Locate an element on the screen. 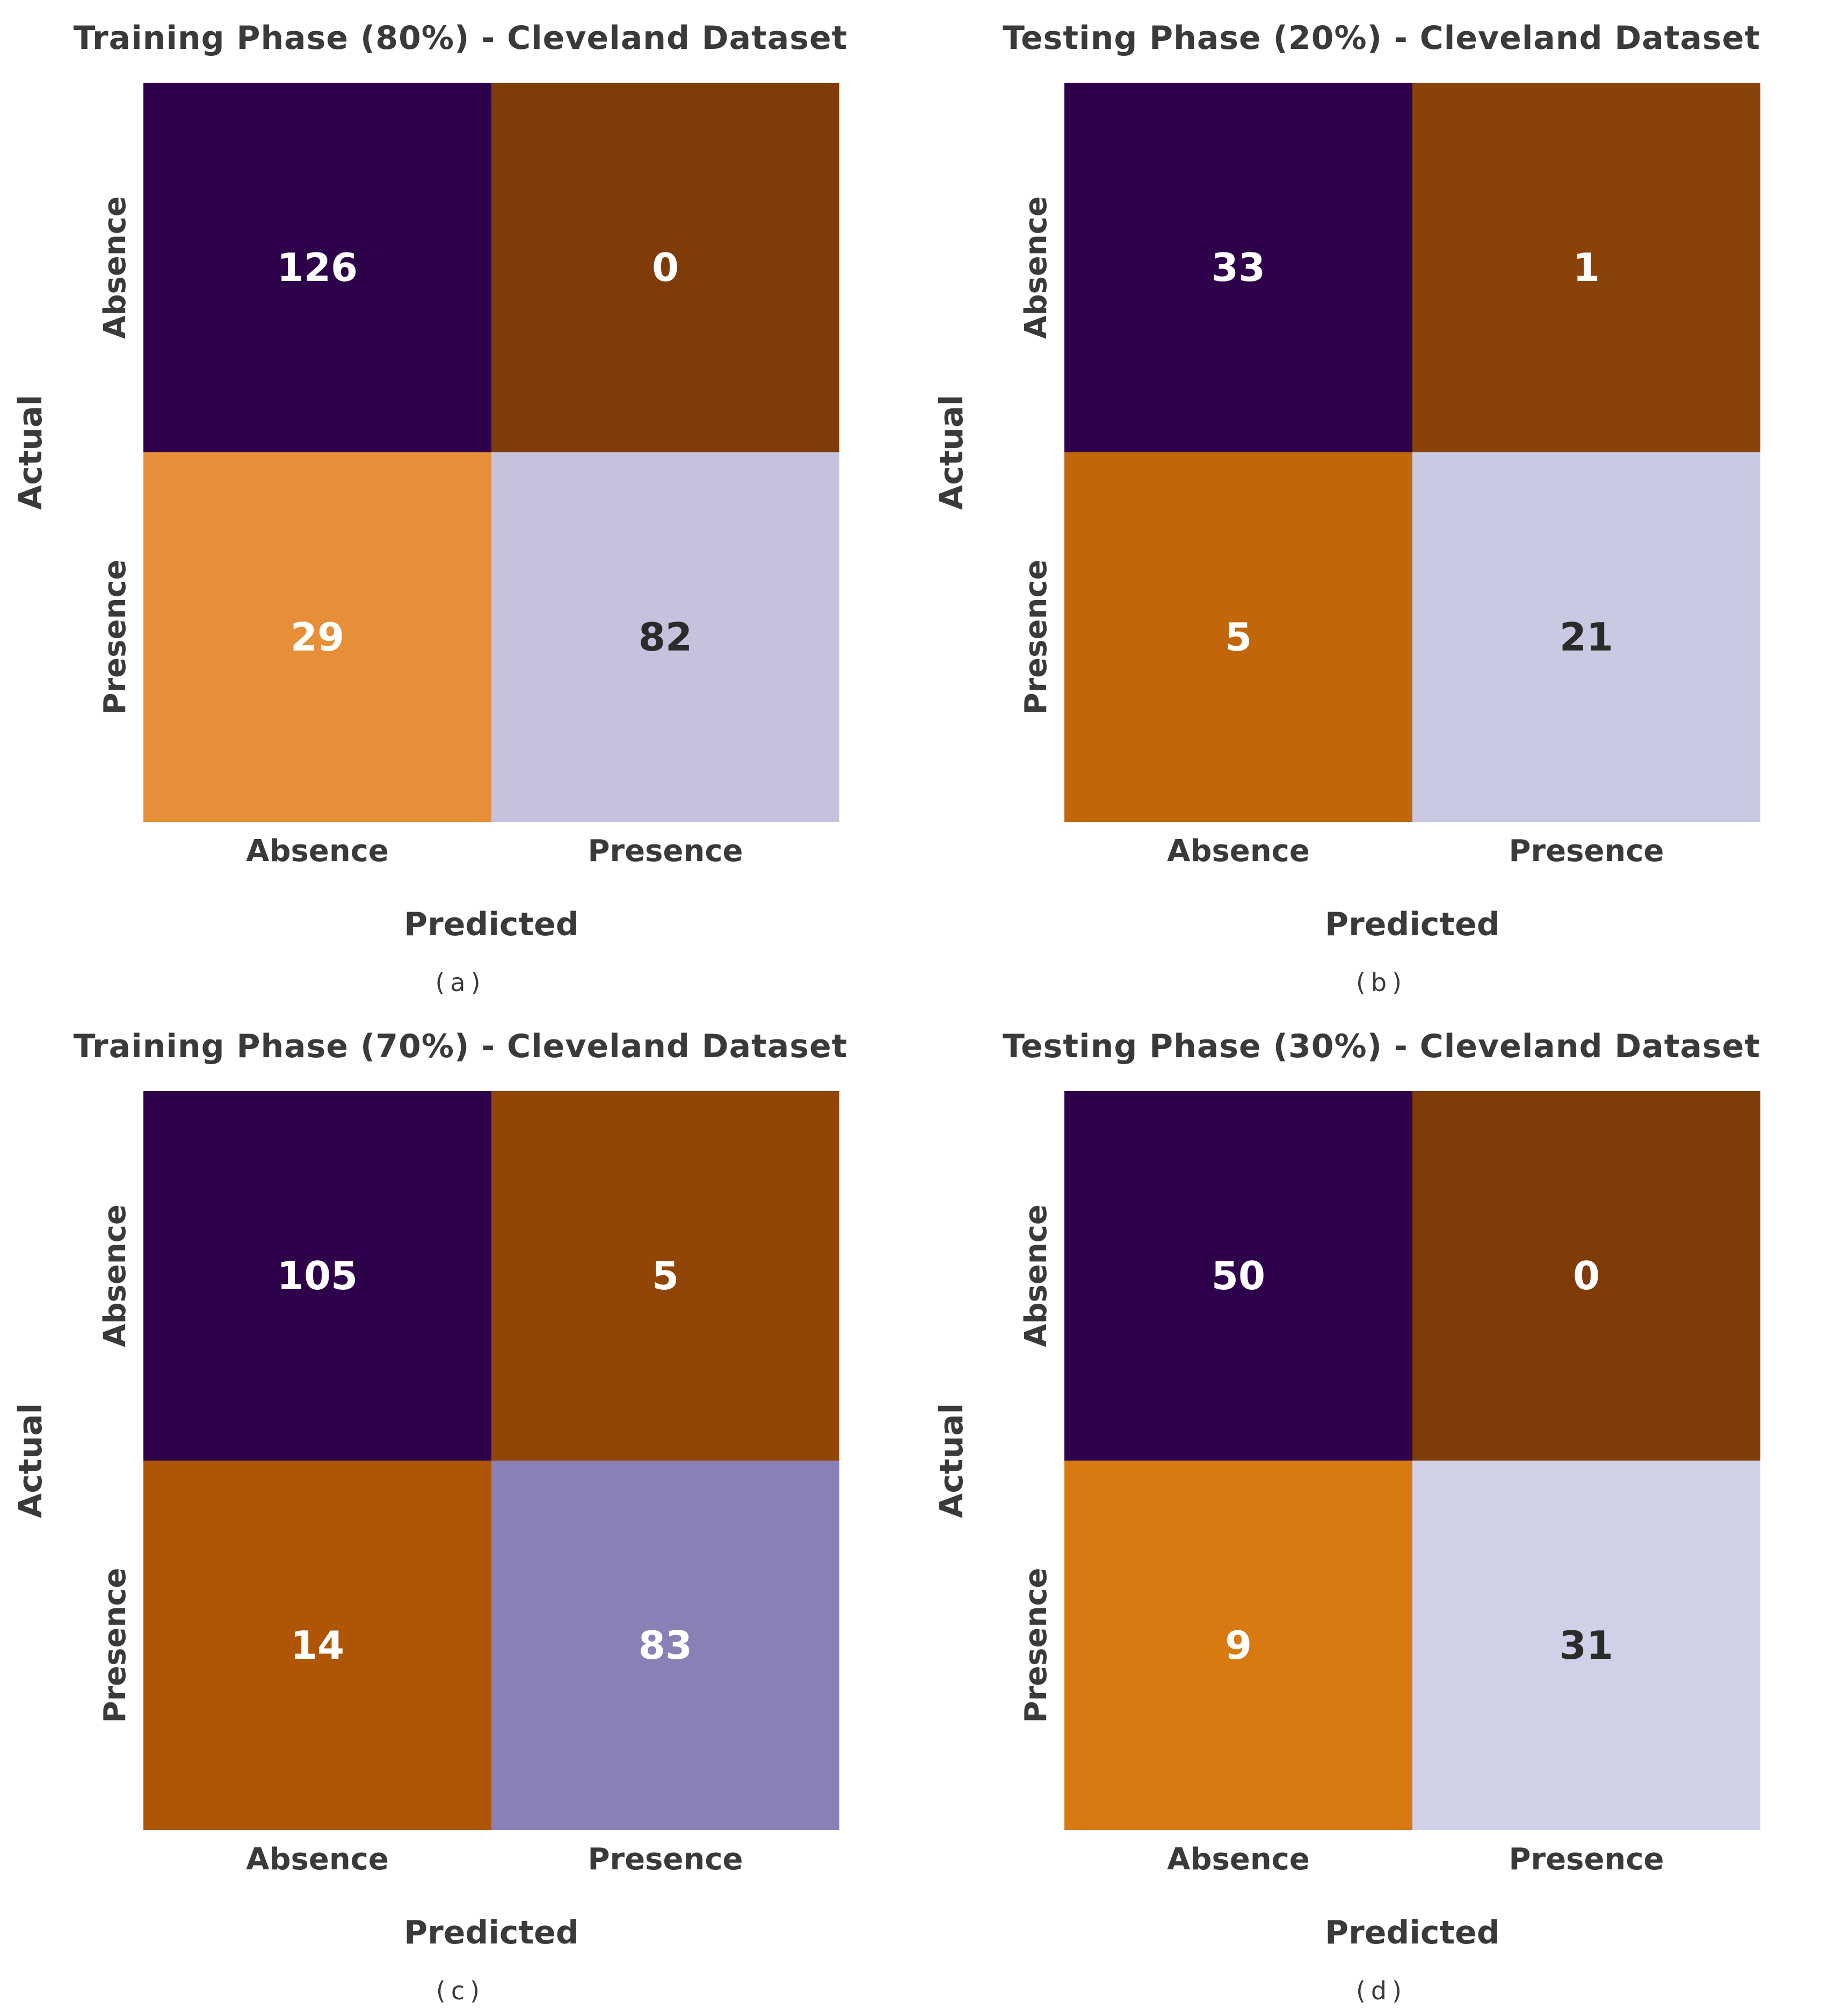 Image resolution: width=1842 pixels, height=2016 pixels. cell-actual-absence-pred-absence: 50 is located at coordinates (1238, 1276).